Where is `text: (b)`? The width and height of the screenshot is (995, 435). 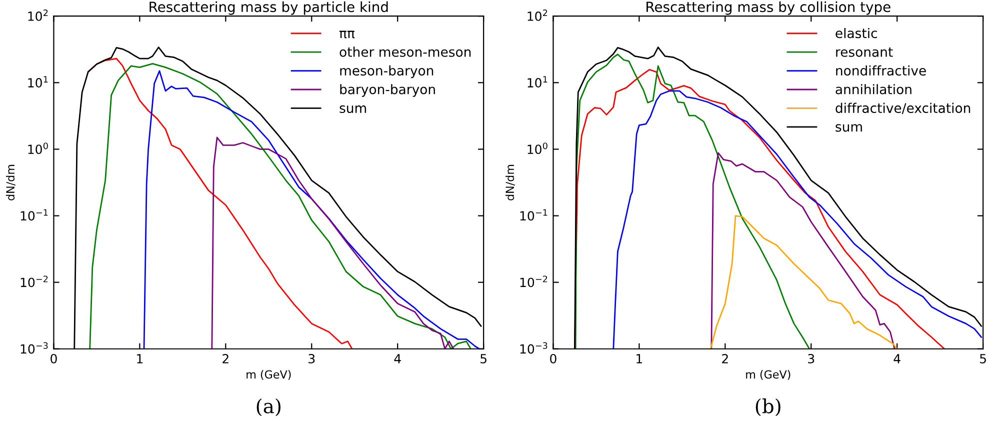
text: (b) is located at coordinates (768, 407).